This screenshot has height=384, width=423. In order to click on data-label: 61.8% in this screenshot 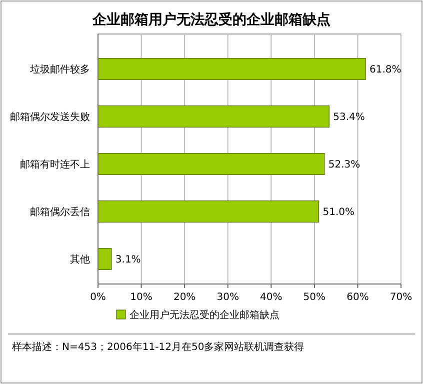, I will do `click(386, 70)`.